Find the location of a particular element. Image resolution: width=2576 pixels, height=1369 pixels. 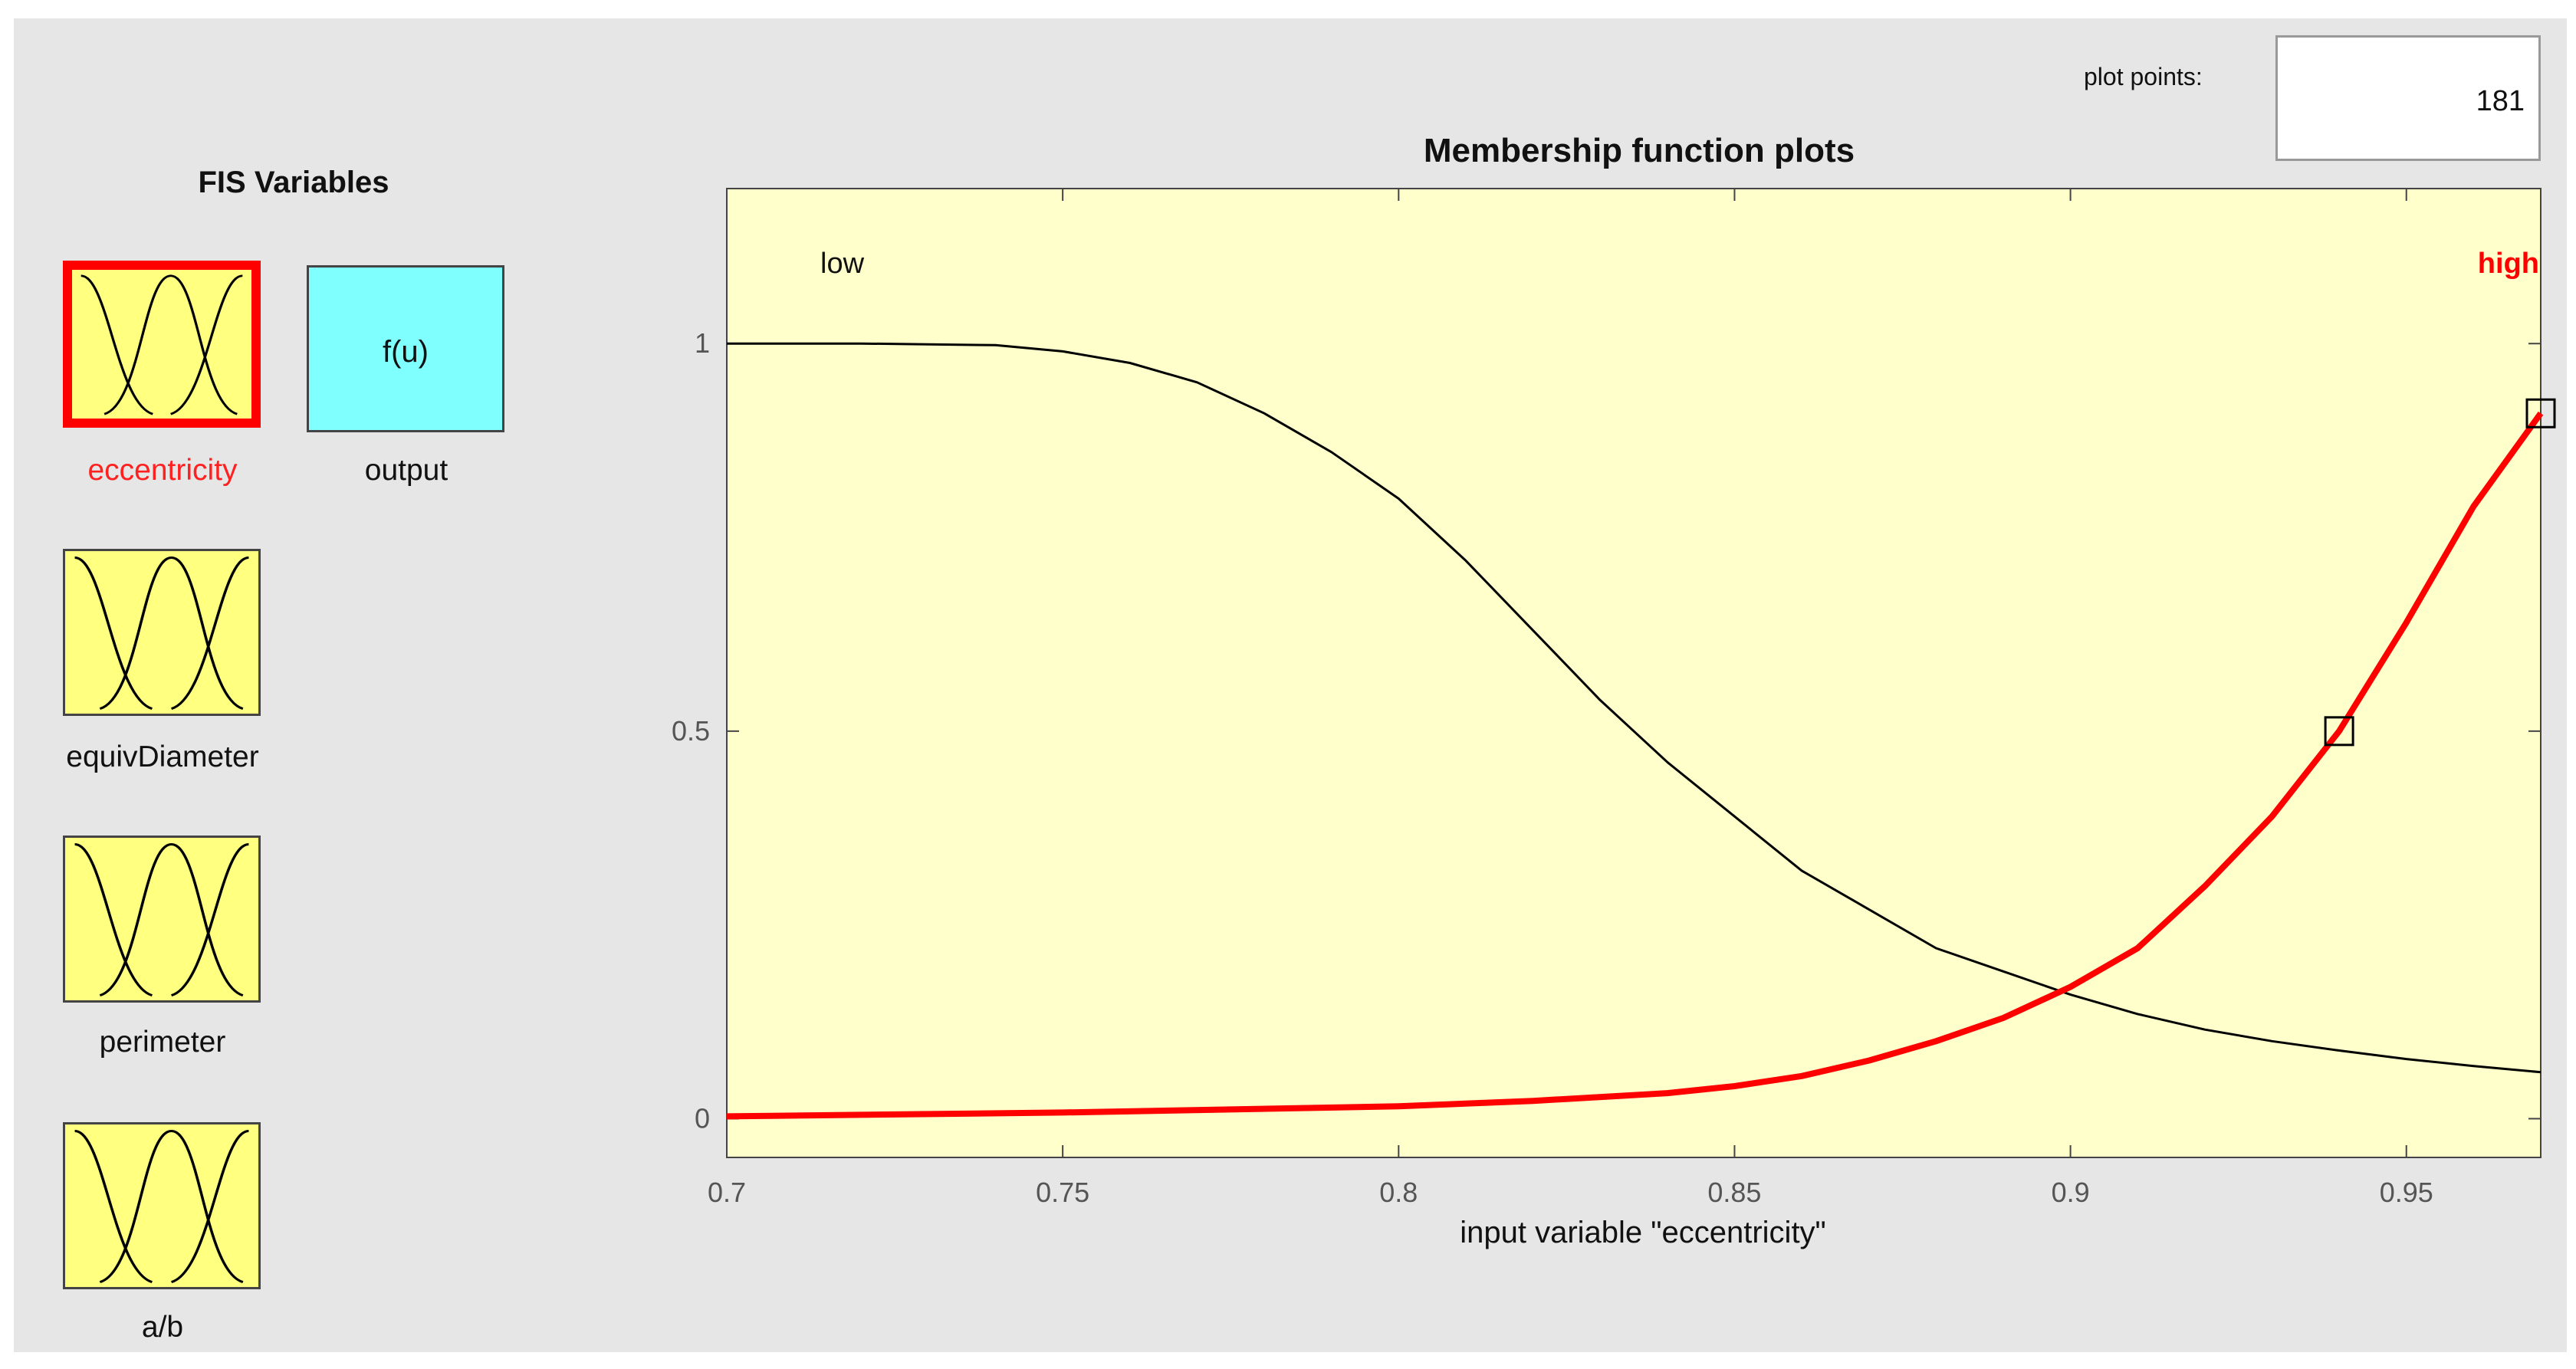

y-tick-label: 1 is located at coordinates (703, 343).